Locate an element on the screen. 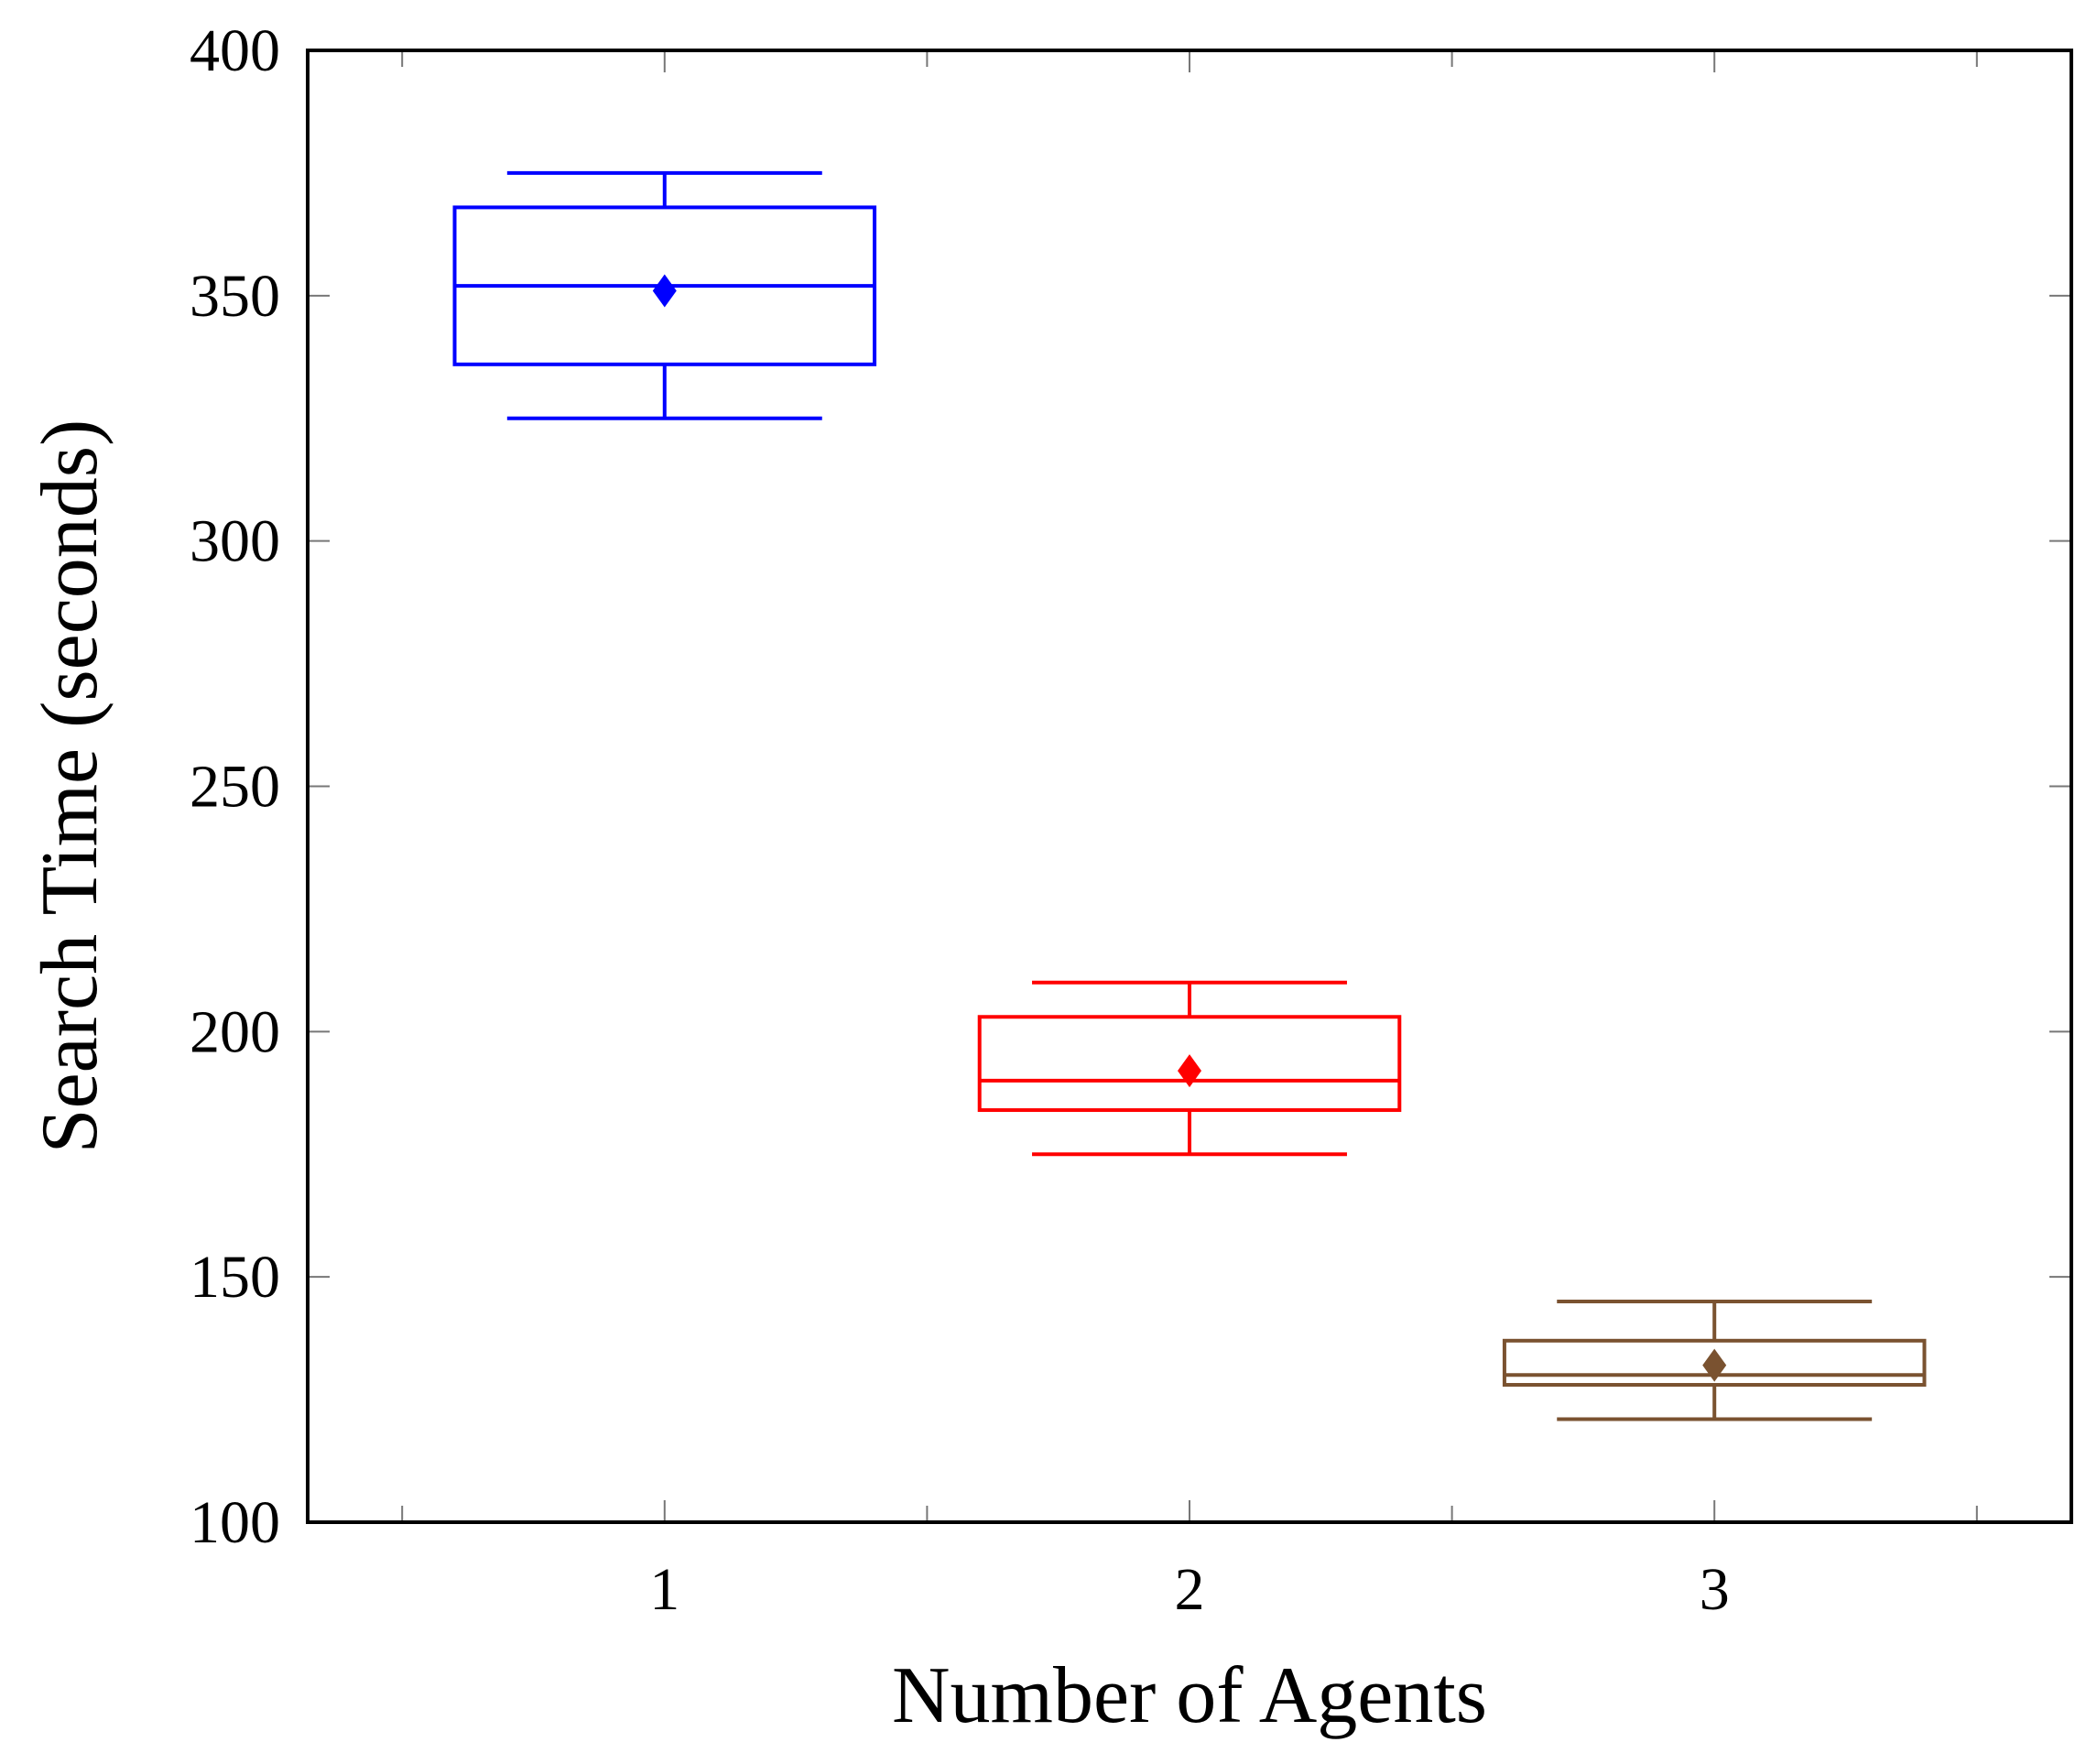 The image size is (2086, 1764). y-tick-label: 200 is located at coordinates (235, 1031).